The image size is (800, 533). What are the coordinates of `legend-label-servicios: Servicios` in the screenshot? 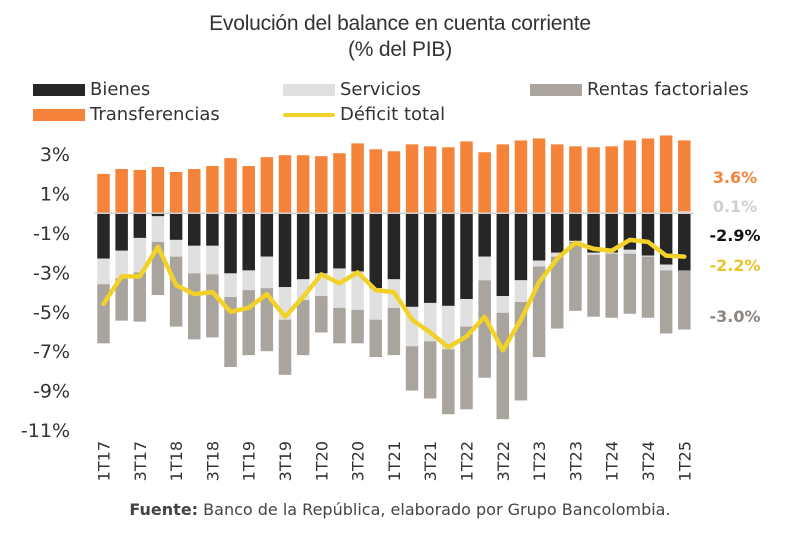 It's located at (380, 89).